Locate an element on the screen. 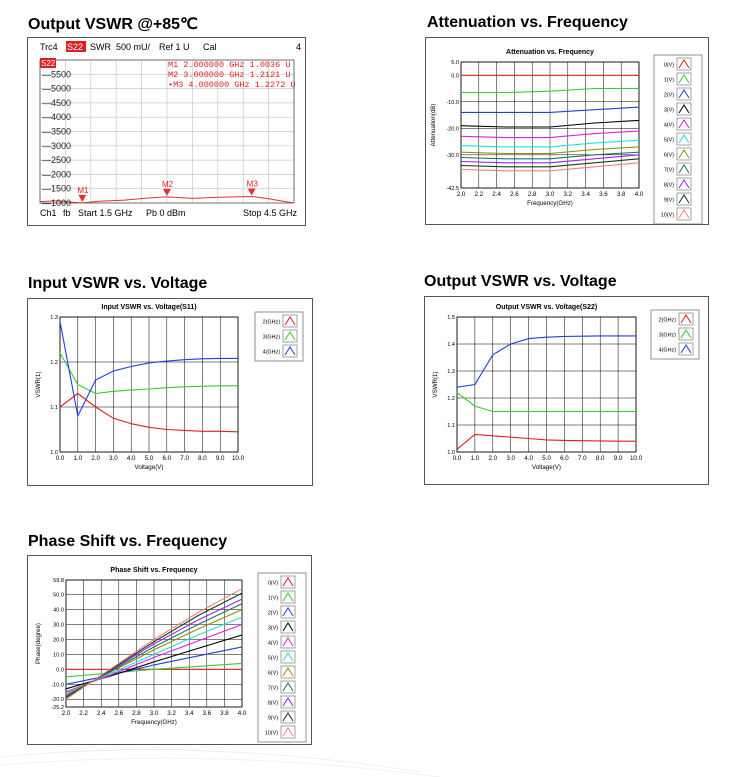 This screenshot has width=731, height=777. x-tick-label: 8.0 is located at coordinates (202, 458).